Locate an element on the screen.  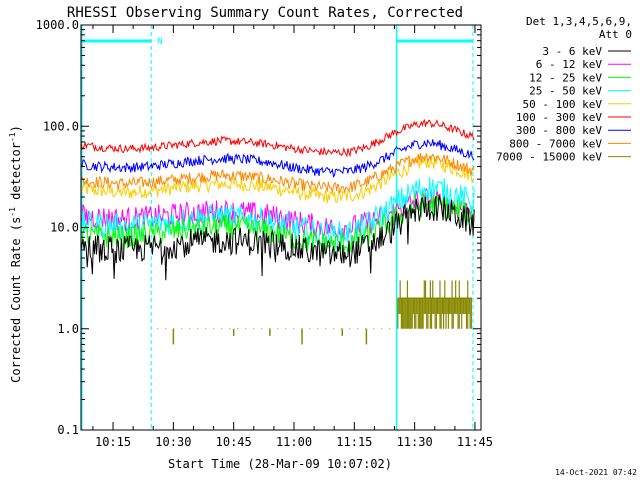
x-tick-label: 10:45 is located at coordinates (234, 442).